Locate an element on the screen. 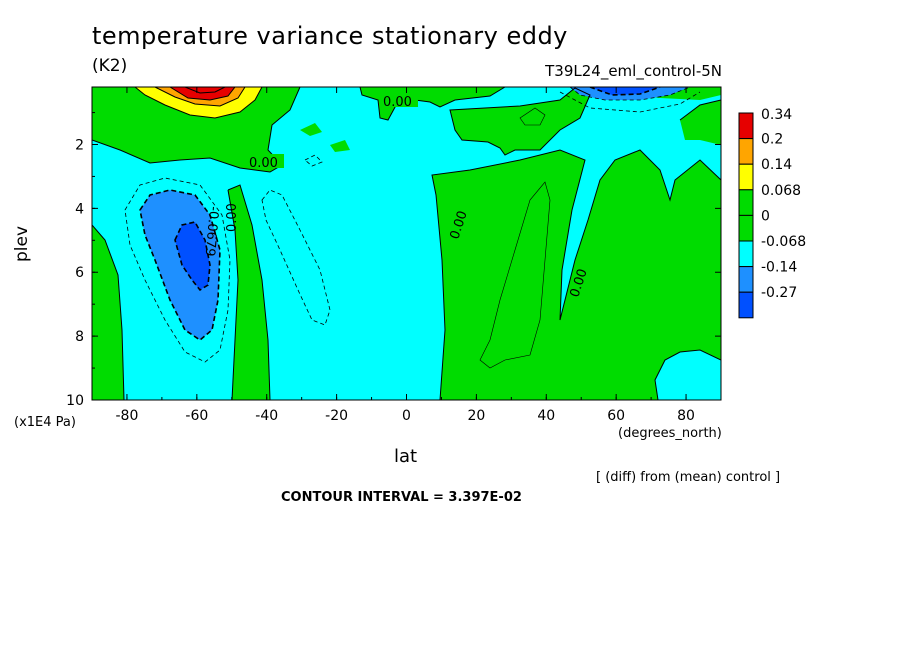 The height and width of the screenshot is (654, 904). y-axis-units: (x1E4 Pa) is located at coordinates (45, 422).